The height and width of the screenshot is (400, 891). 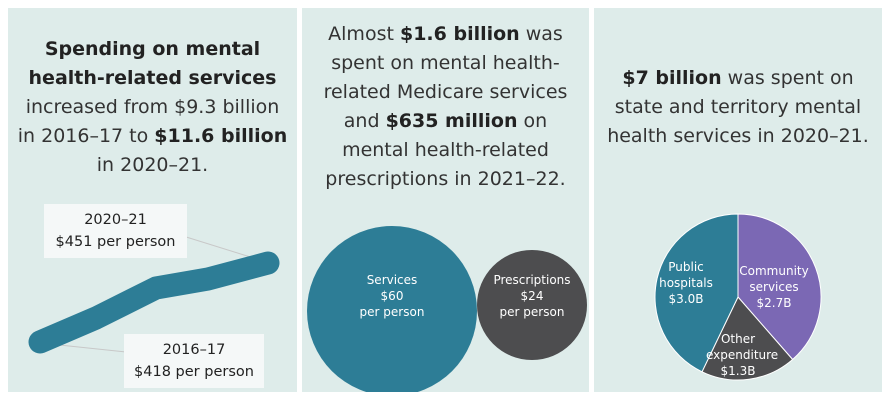 What do you see at coordinates (152, 165) in the screenshot?
I see `headline-end: in 2020–21.` at bounding box center [152, 165].